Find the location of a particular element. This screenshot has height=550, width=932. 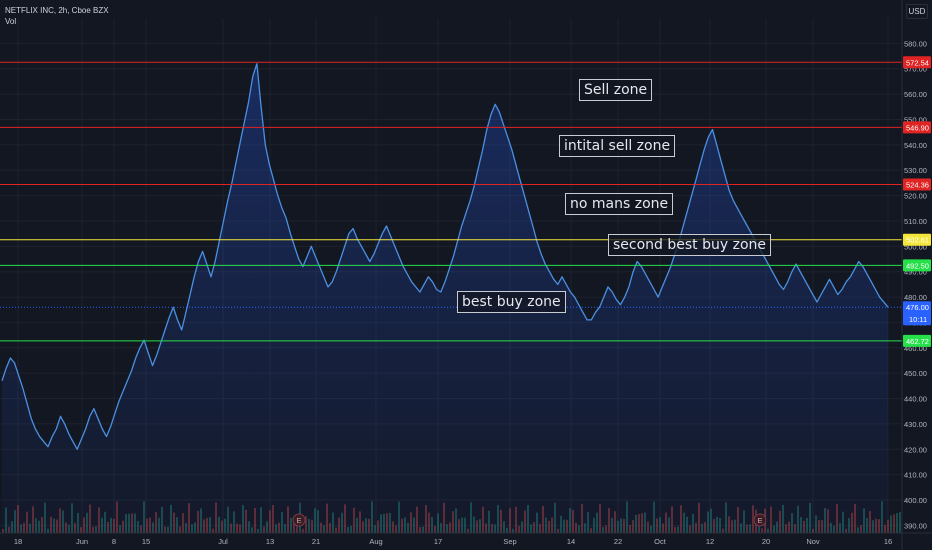

x-tick-label: Aug is located at coordinates (375, 541).